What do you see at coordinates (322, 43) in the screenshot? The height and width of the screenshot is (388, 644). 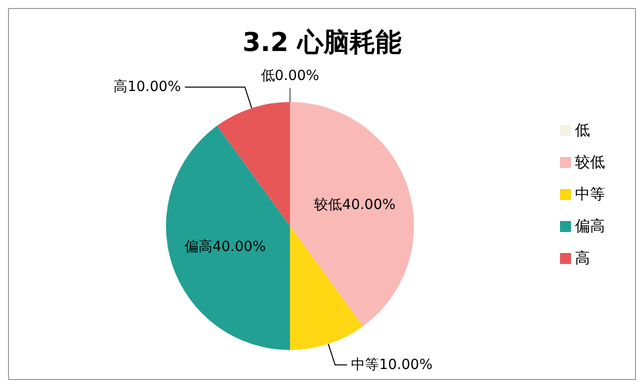 I see `chart-title: 3.2 心脑耗能` at bounding box center [322, 43].